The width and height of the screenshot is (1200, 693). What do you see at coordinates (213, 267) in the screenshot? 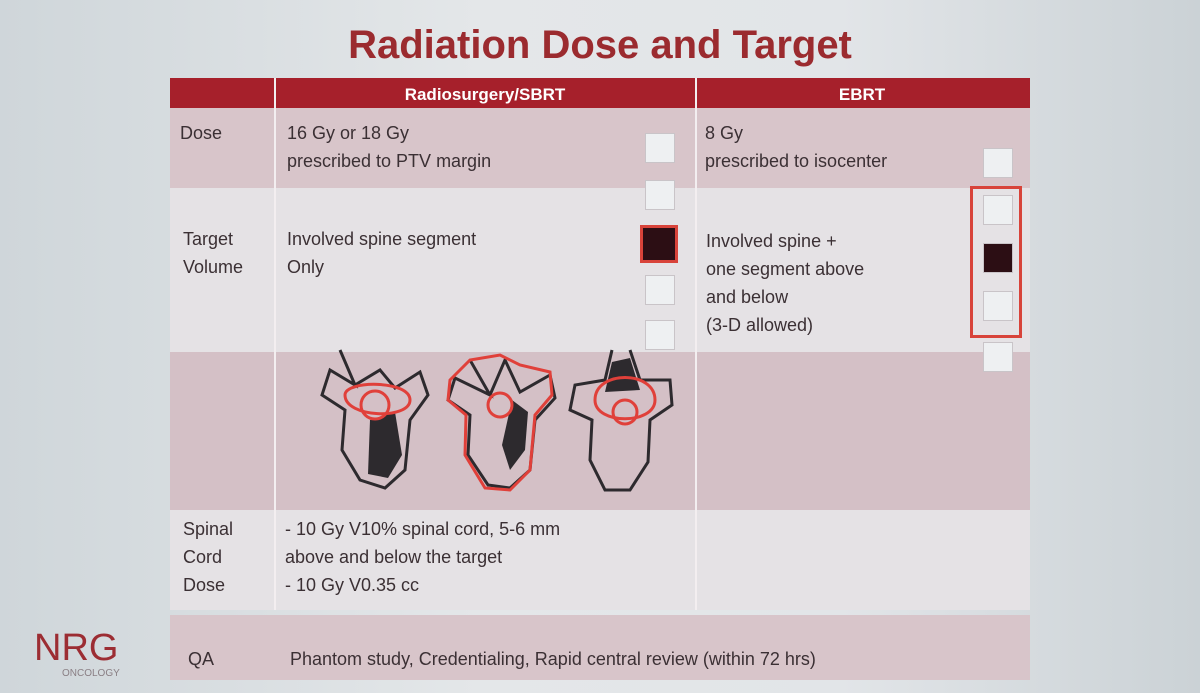
I see `row-label: Volume` at bounding box center [213, 267].